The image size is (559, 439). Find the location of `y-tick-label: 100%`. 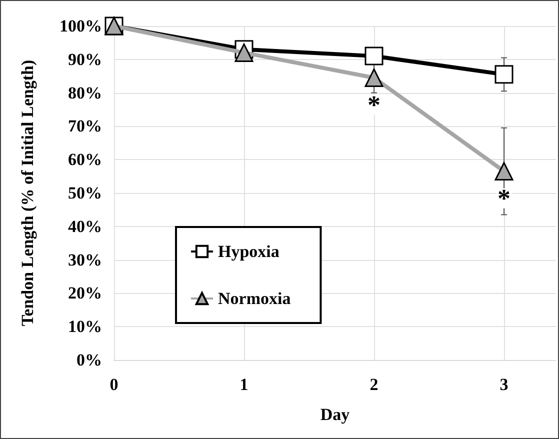

y-tick-label: 100% is located at coordinates (81, 26).